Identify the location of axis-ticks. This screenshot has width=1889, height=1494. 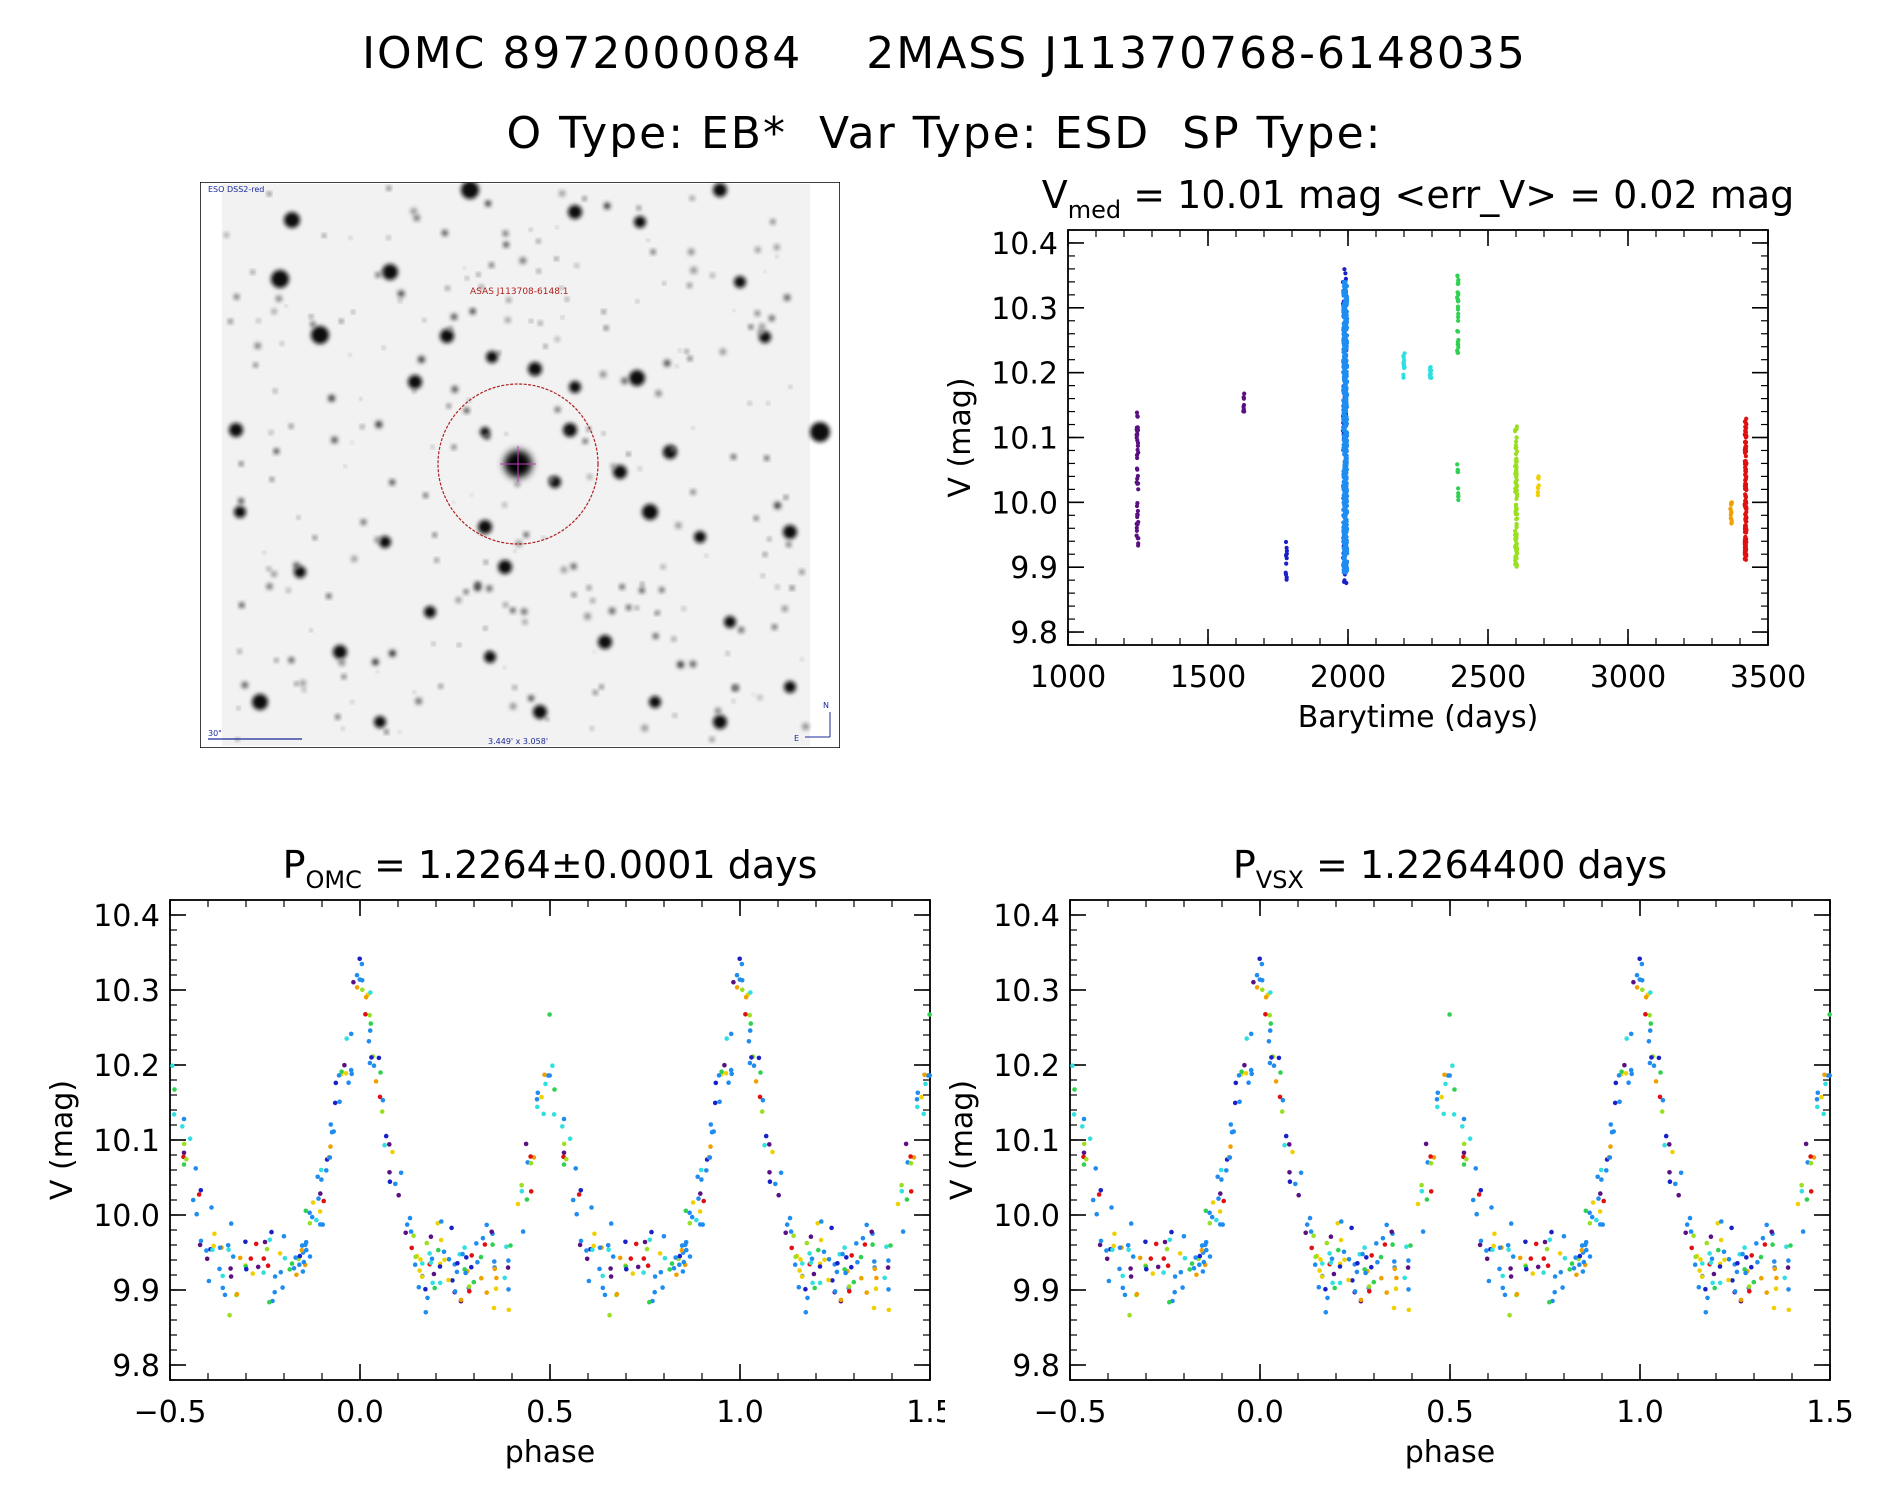
(550, 1140).